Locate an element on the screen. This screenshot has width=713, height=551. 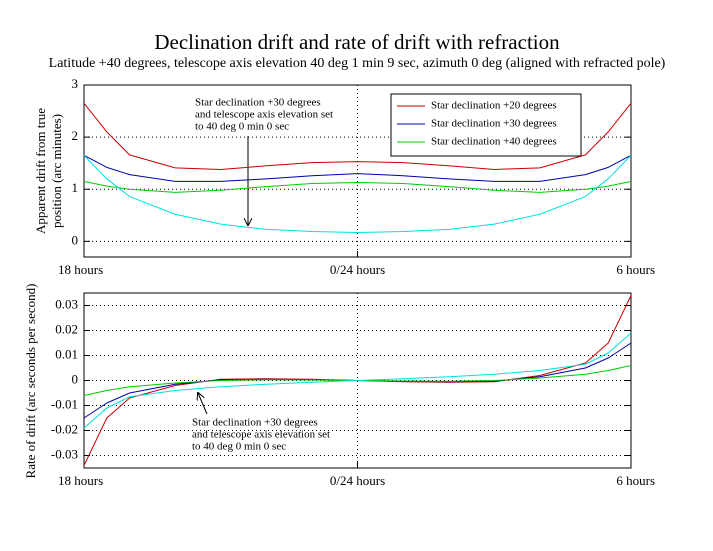
y-tick-label: 2 is located at coordinates (75, 135).